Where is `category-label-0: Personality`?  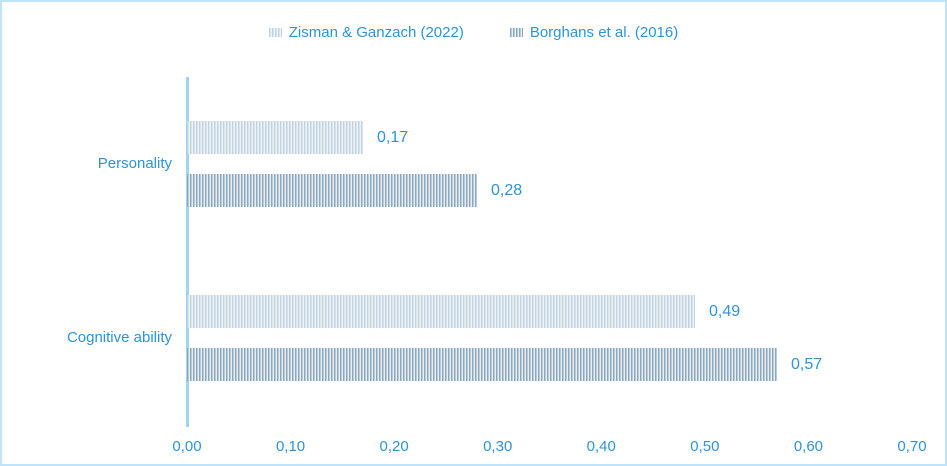 category-label-0: Personality is located at coordinates (134, 163).